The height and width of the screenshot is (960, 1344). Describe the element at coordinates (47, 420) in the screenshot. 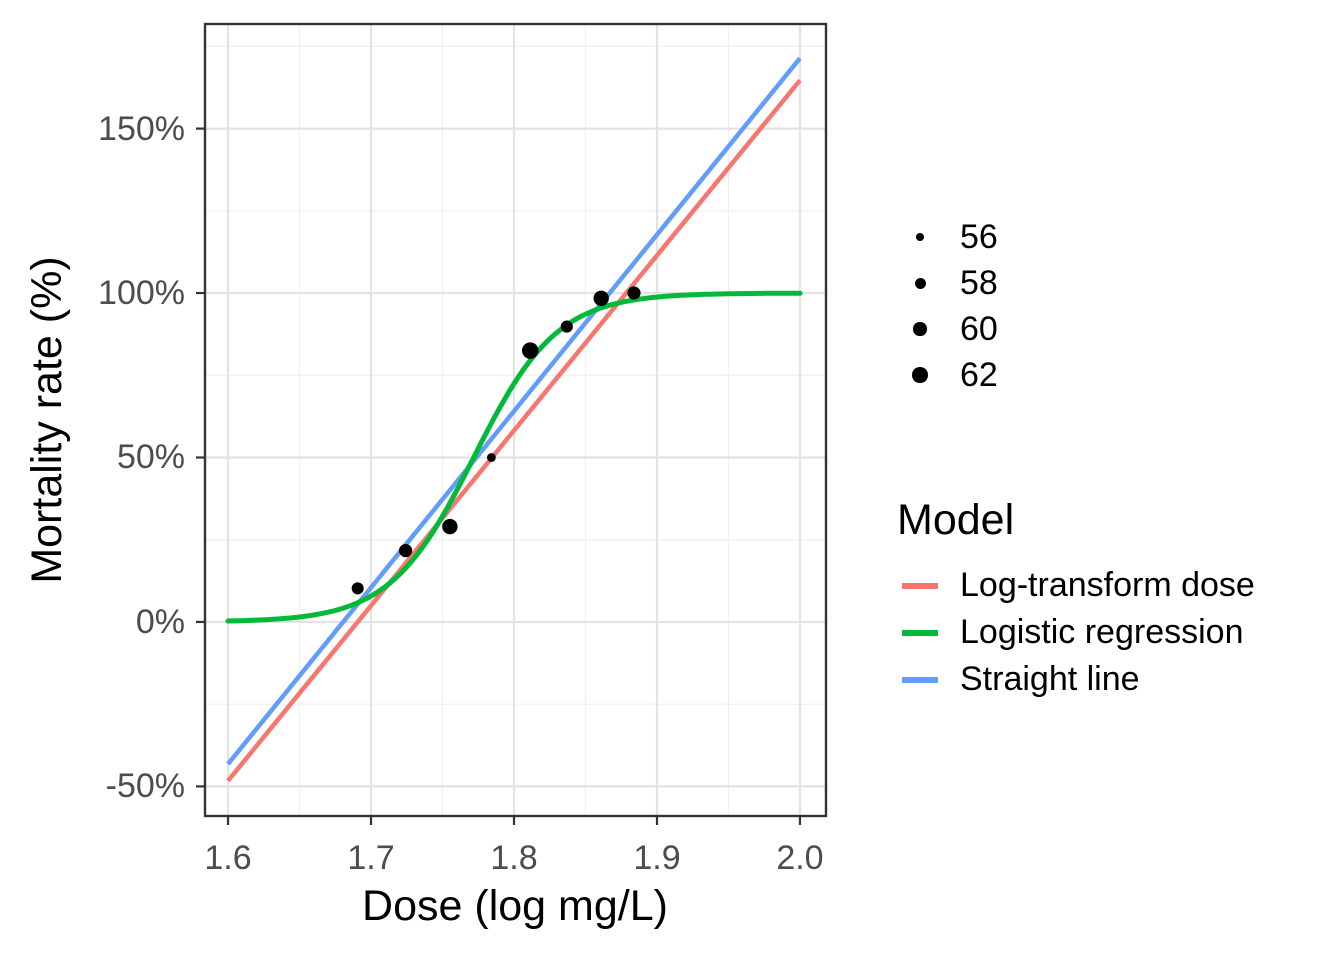

I see `y-axis-title: Mortality rate (%)` at that location.